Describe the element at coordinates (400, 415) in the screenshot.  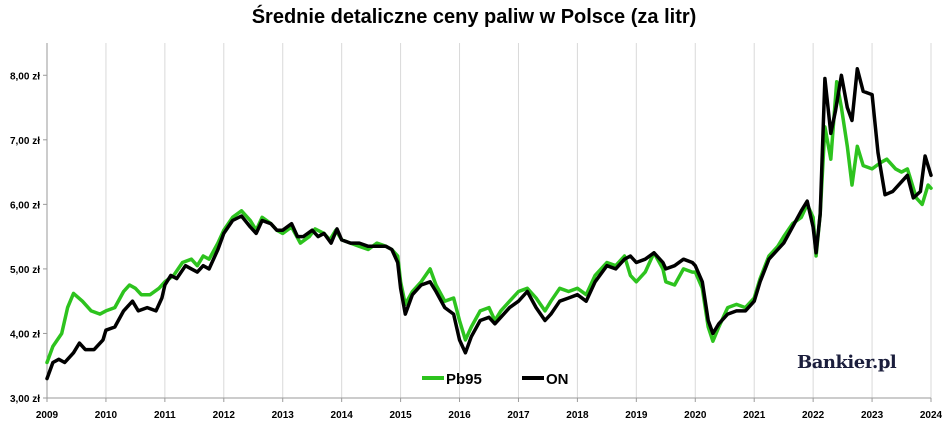
I see `x-tick-label: 2015` at that location.